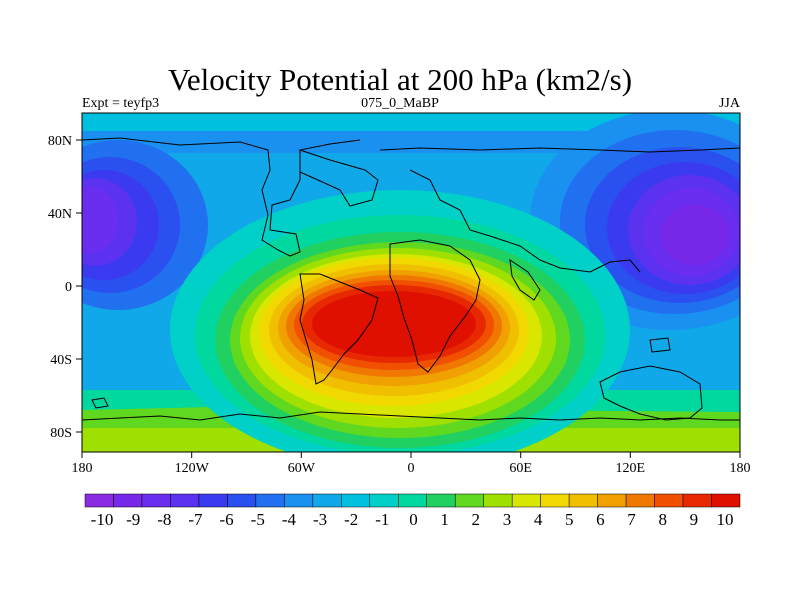 This screenshot has width=800, height=600. I want to click on colorbar-label: -4, so click(289, 519).